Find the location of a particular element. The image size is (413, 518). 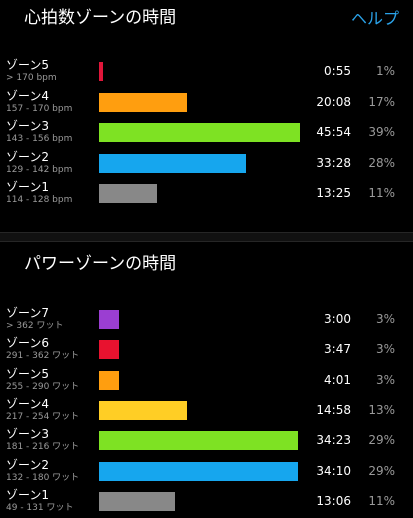

zone-range: 291 - 362 ワット is located at coordinates (43, 356).